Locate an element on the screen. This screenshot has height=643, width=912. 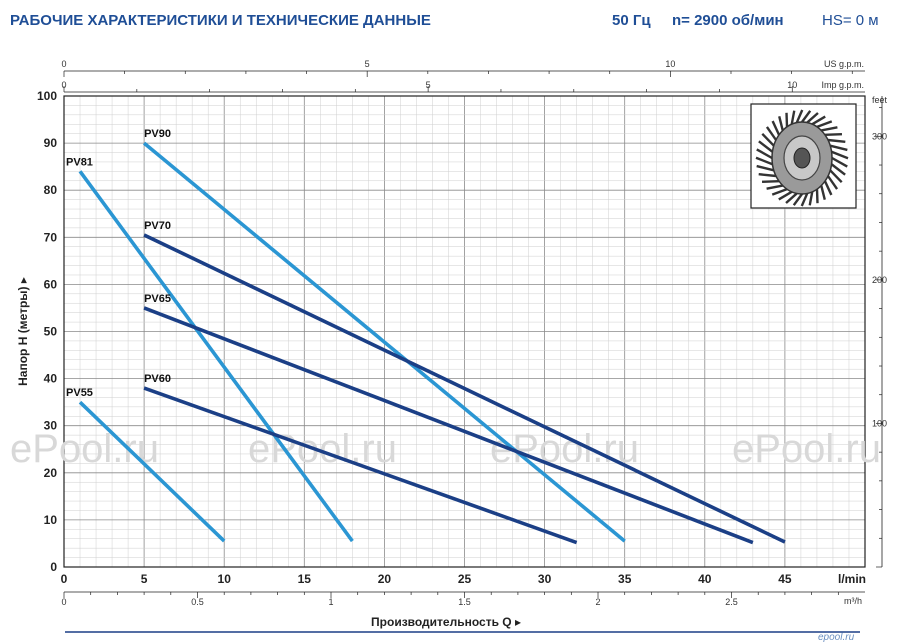
y-tick-label: 50 is located at coordinates (51, 332).